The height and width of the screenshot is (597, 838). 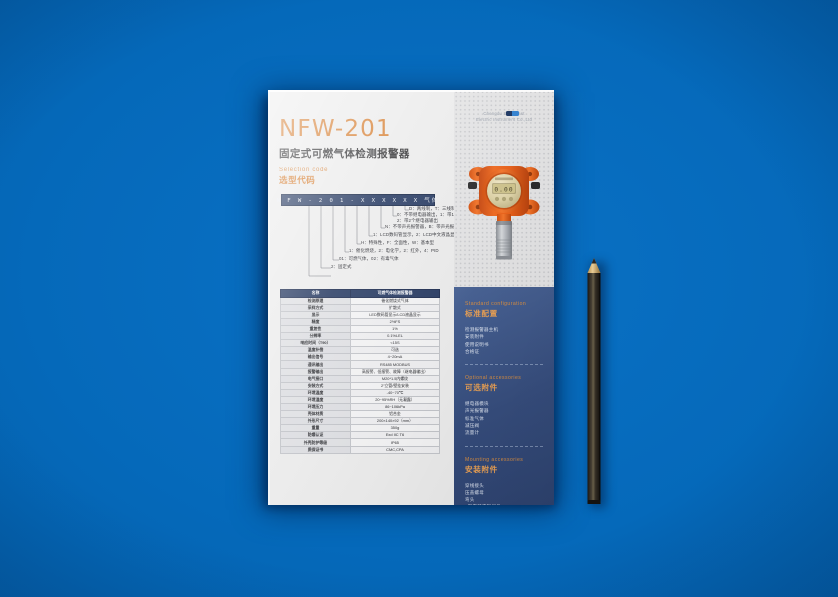 I want to click on table-cell-key: 重复性, so click(x=315, y=329).